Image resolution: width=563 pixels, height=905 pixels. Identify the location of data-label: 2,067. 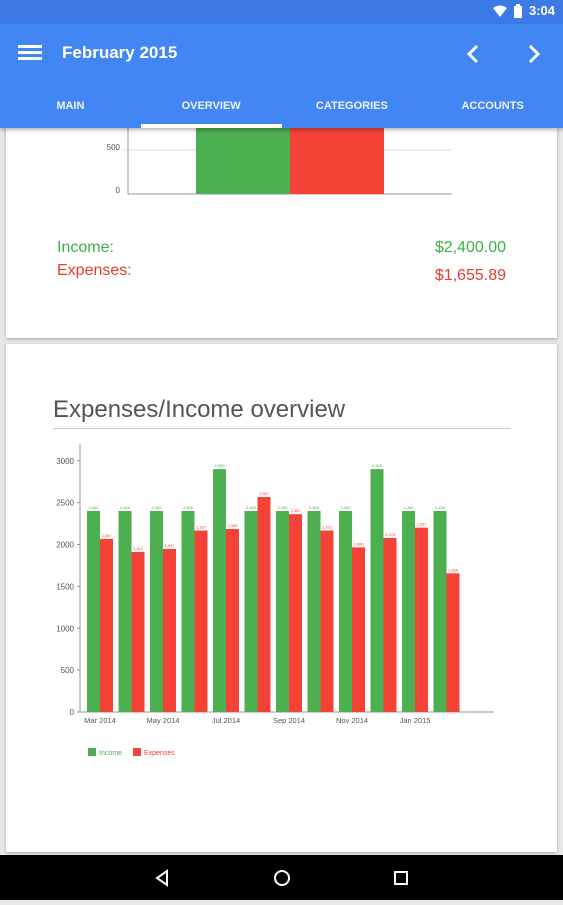
(106, 535).